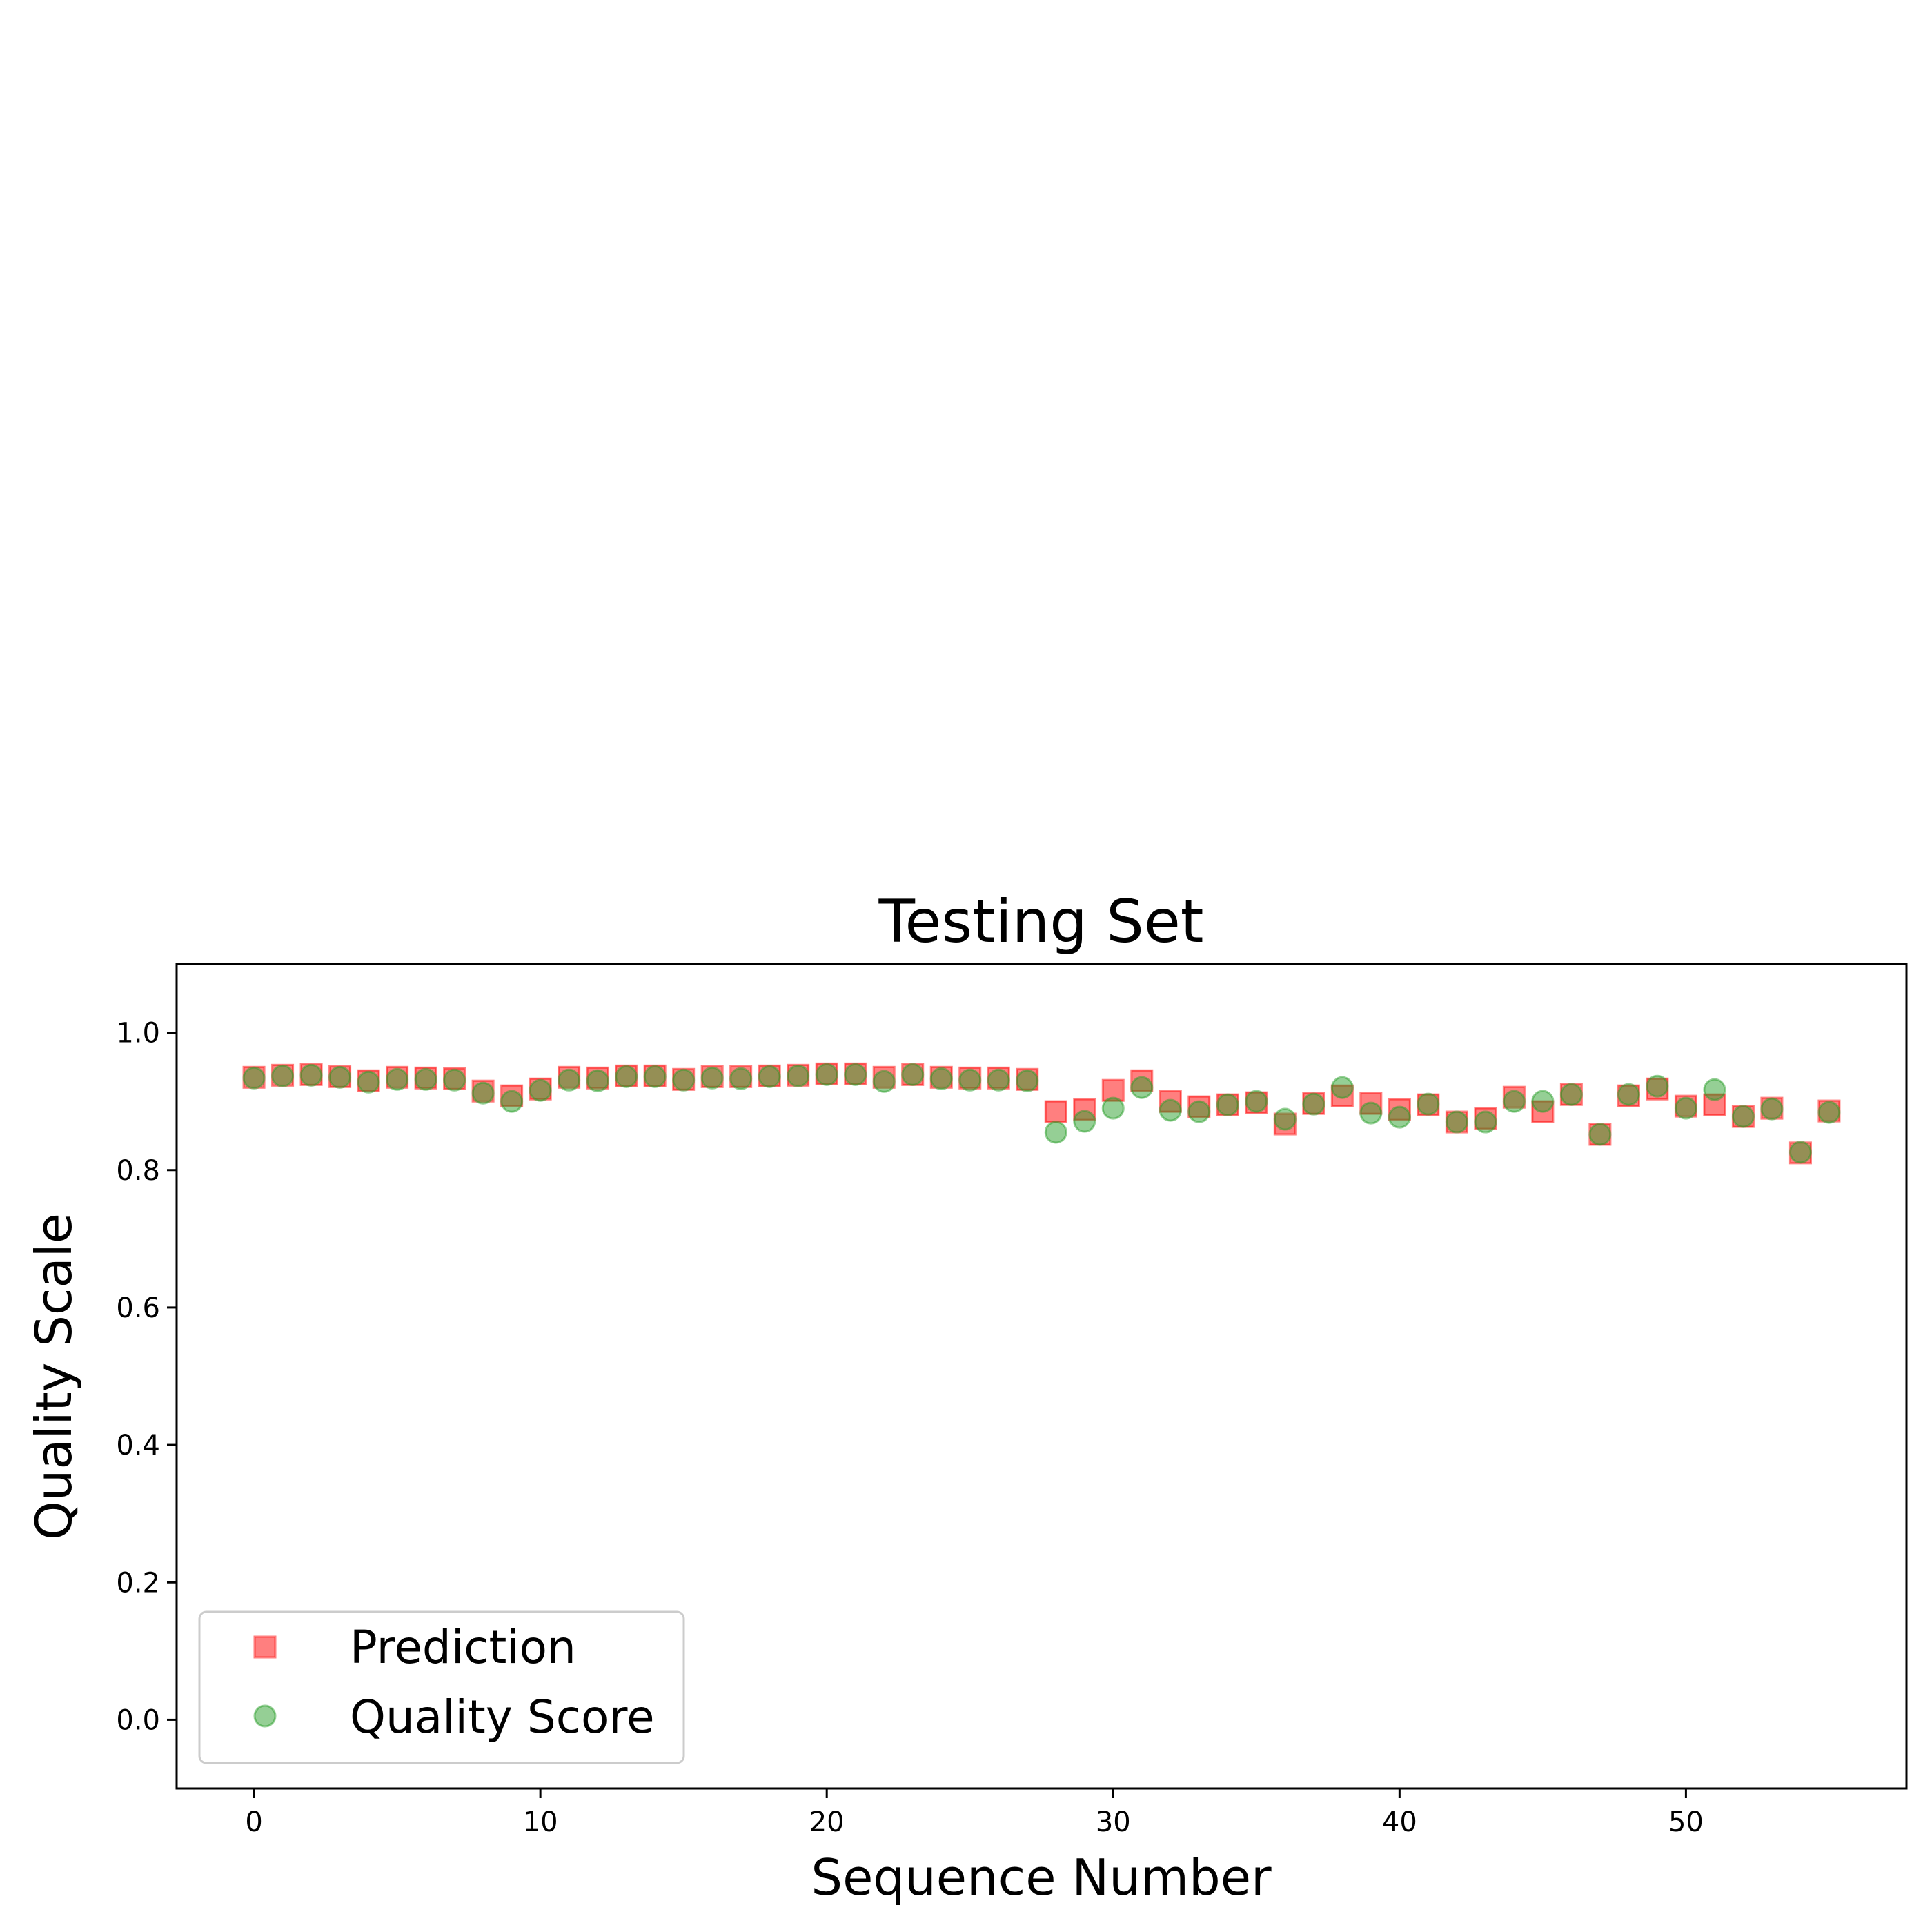  Describe the element at coordinates (1041, 1113) in the screenshot. I see `data-markers` at that location.